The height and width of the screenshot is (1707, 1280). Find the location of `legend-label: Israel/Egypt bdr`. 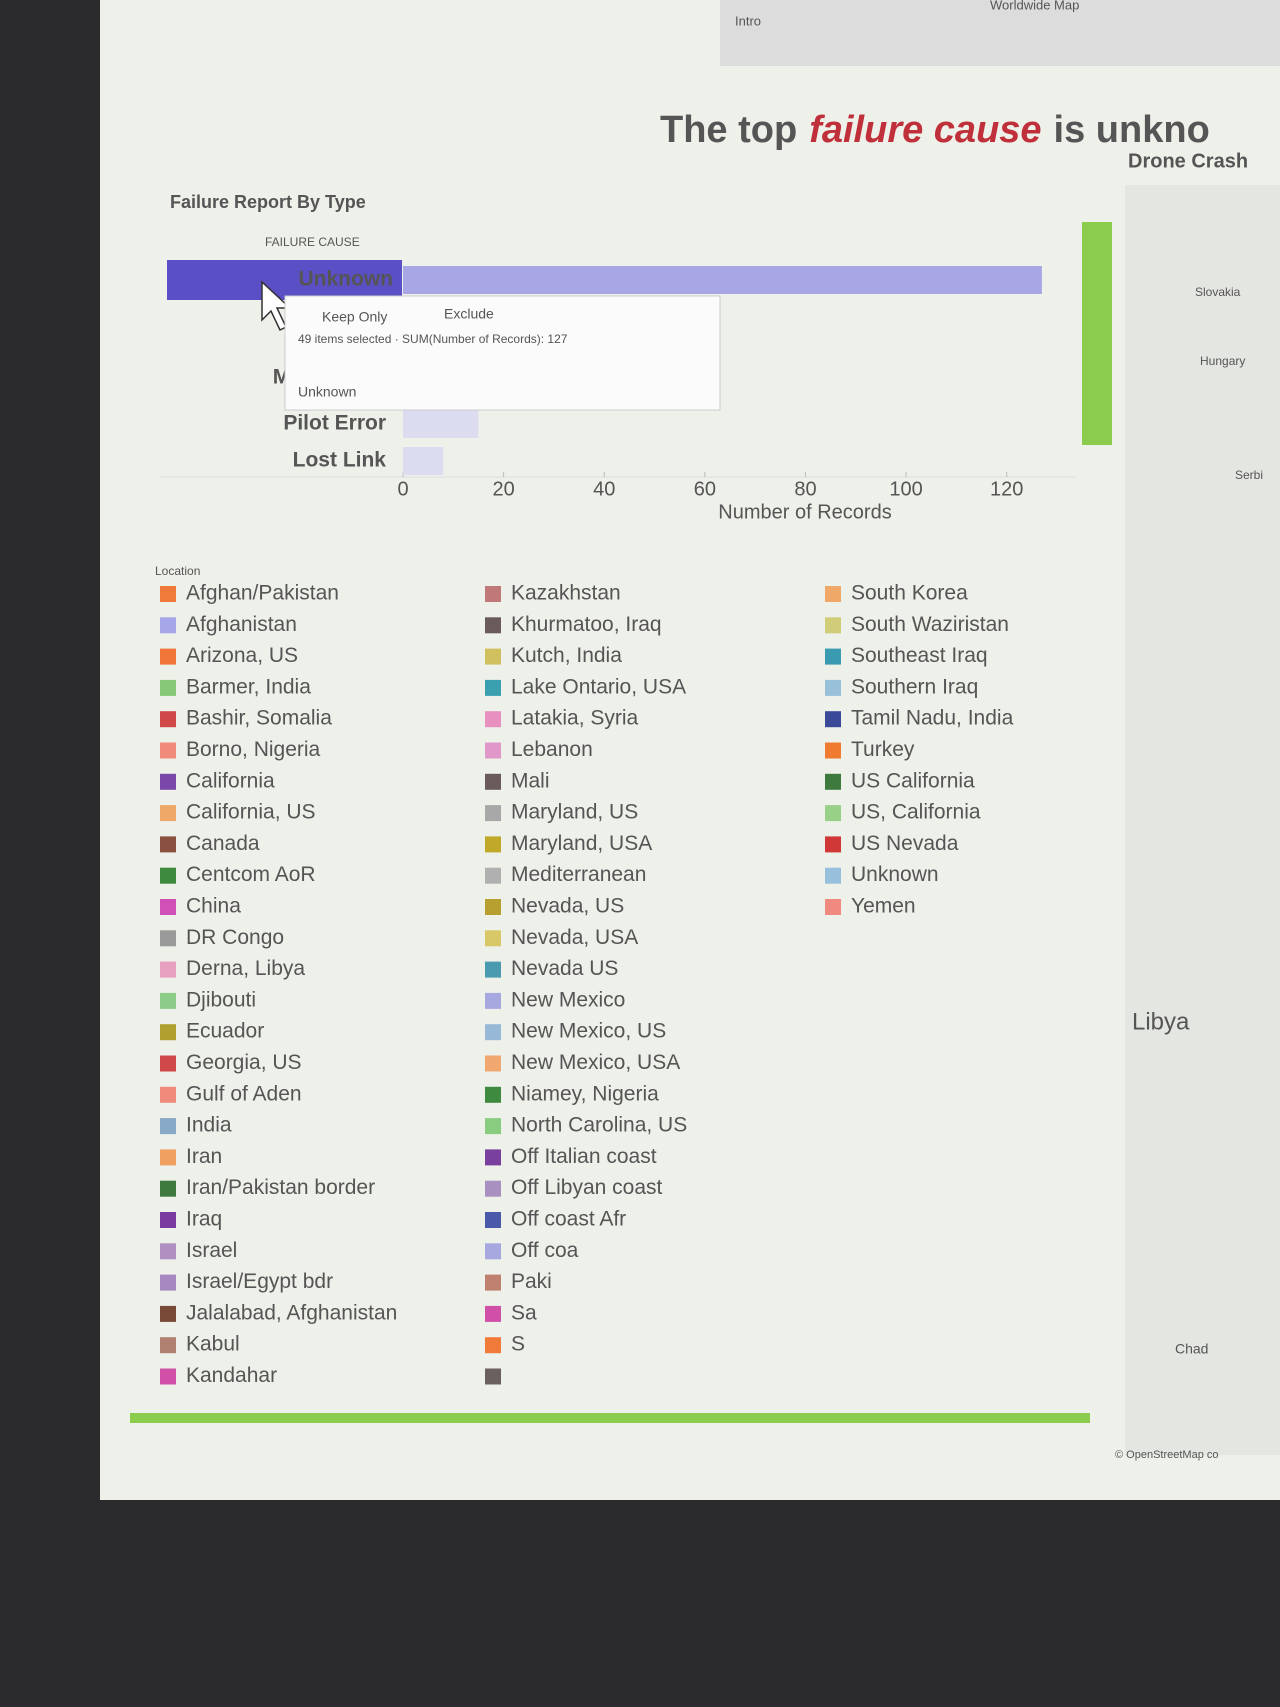

legend-label: Israel/Egypt bdr is located at coordinates (259, 1281).